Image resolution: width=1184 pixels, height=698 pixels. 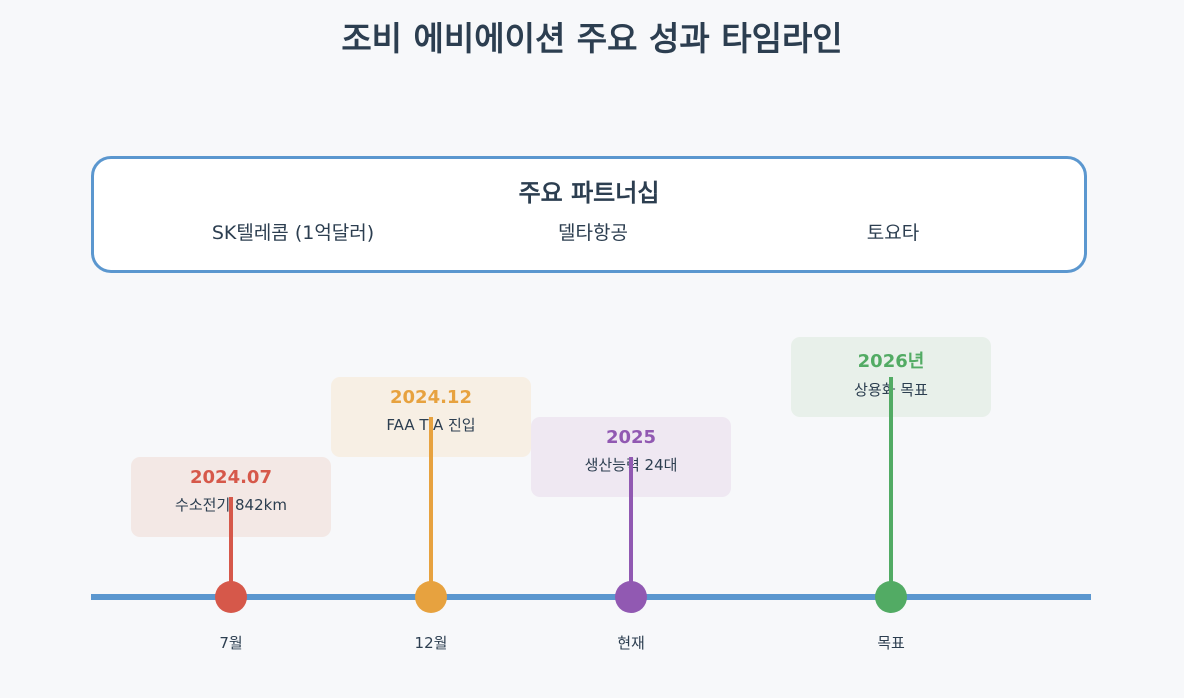 What do you see at coordinates (431, 397) in the screenshot?
I see `milestone-date: 2024.12` at bounding box center [431, 397].